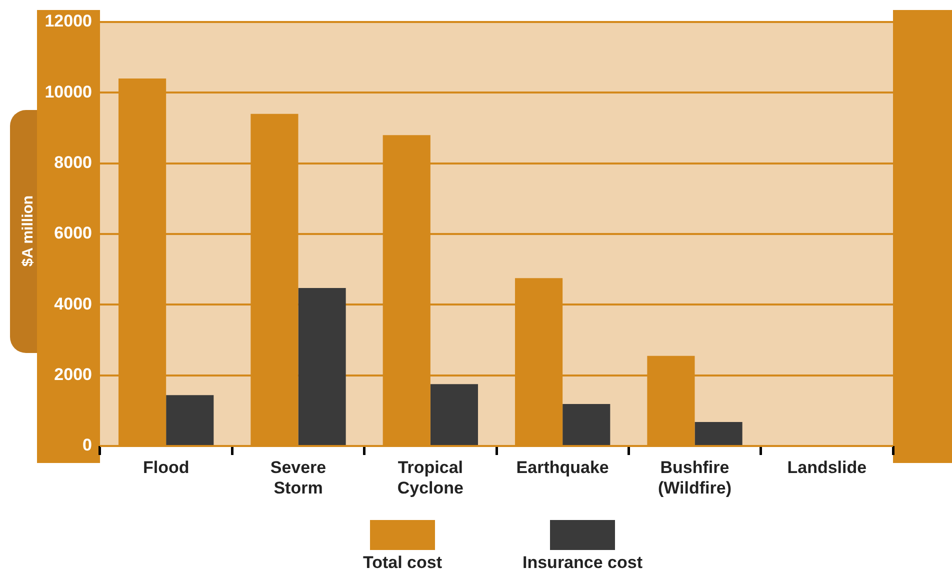  I want to click on y-tick-label: 0, so click(87, 445).